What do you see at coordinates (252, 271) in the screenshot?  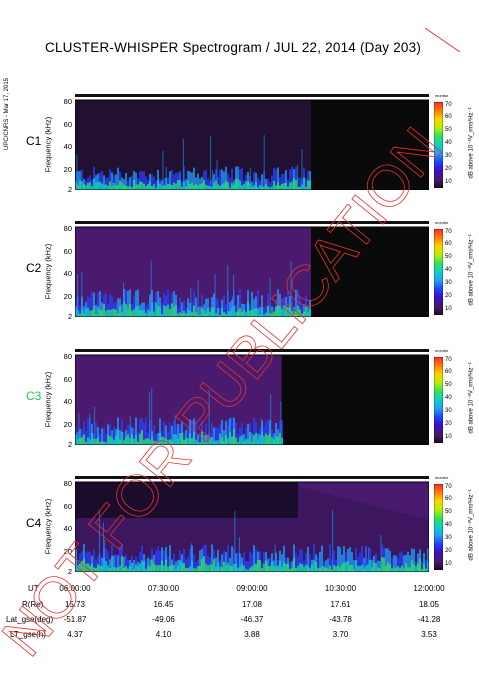 I see `plot-frame` at bounding box center [252, 271].